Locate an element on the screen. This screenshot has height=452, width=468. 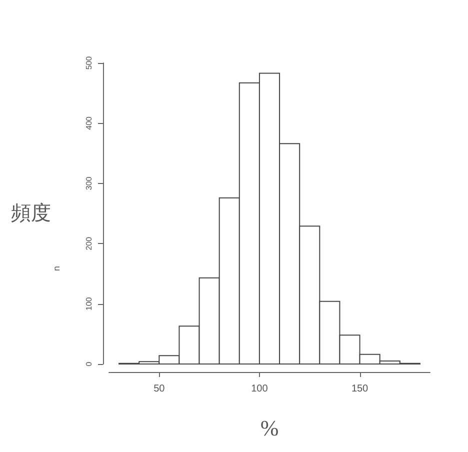
x-tick-label: 50 is located at coordinates (160, 389).